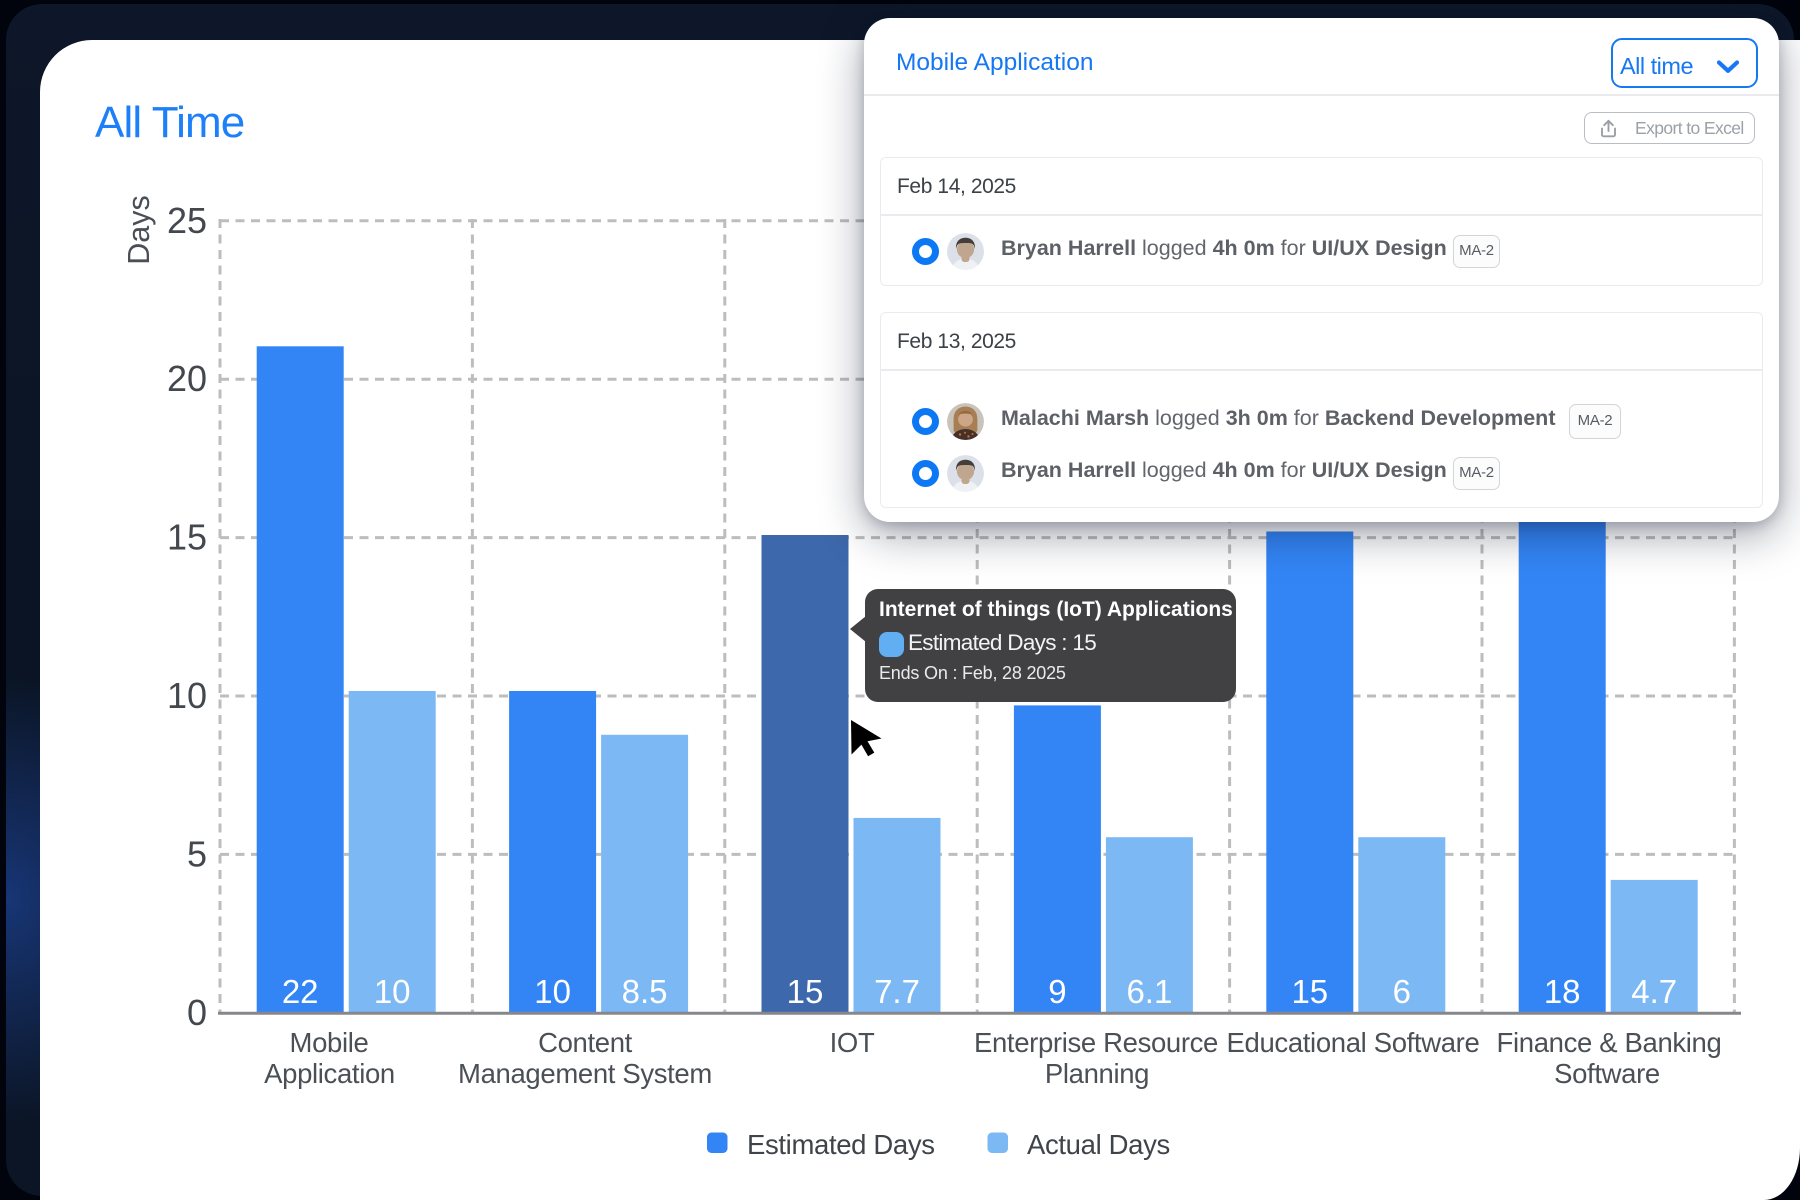 The image size is (1800, 1200). What do you see at coordinates (187, 220) in the screenshot?
I see `svg-text: 25` at bounding box center [187, 220].